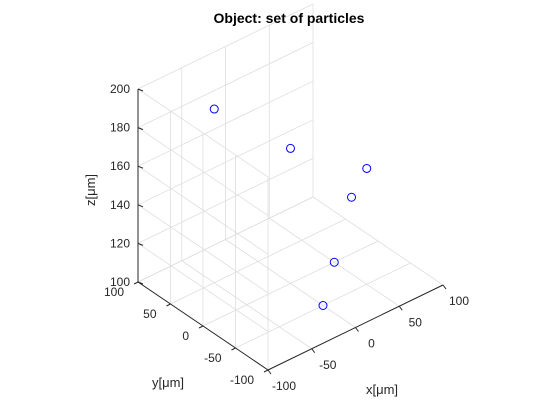  I want to click on chart-title: Object: set of particles, so click(289, 18).